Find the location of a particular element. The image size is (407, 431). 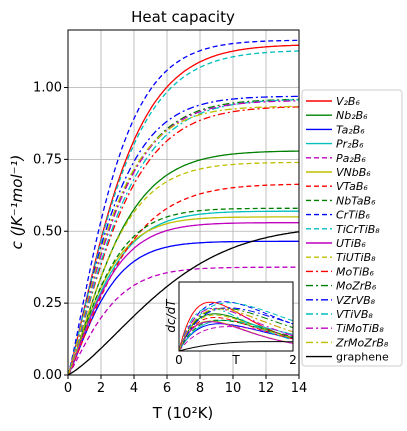

legend-label: VTiVB₈ is located at coordinates (354, 314).